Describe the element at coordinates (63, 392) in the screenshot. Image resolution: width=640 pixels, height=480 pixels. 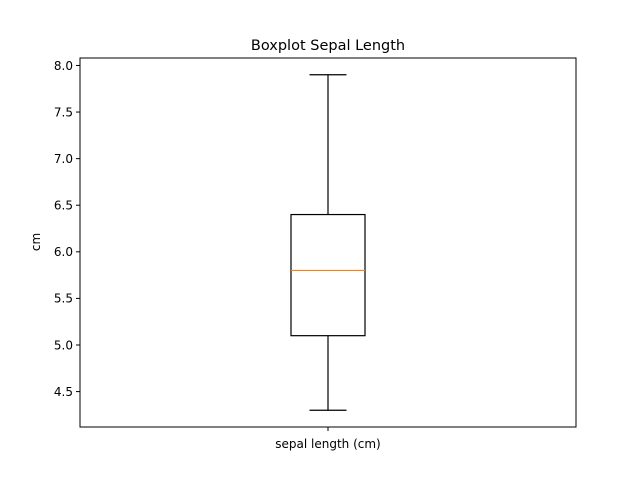
I see `y-tick-label: 4.5` at that location.